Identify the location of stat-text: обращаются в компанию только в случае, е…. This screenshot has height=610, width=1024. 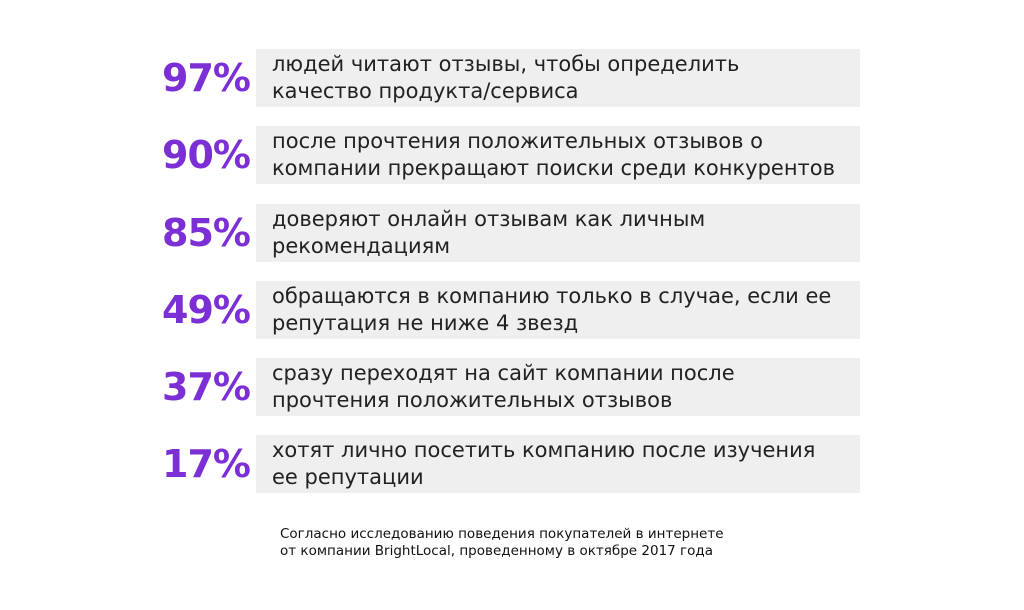
(552, 309).